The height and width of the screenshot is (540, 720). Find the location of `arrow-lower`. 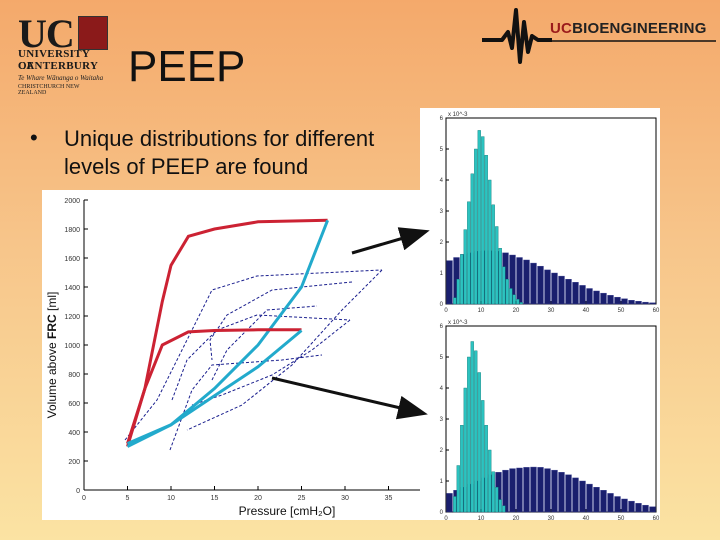

arrow-lower is located at coordinates (349, 398).